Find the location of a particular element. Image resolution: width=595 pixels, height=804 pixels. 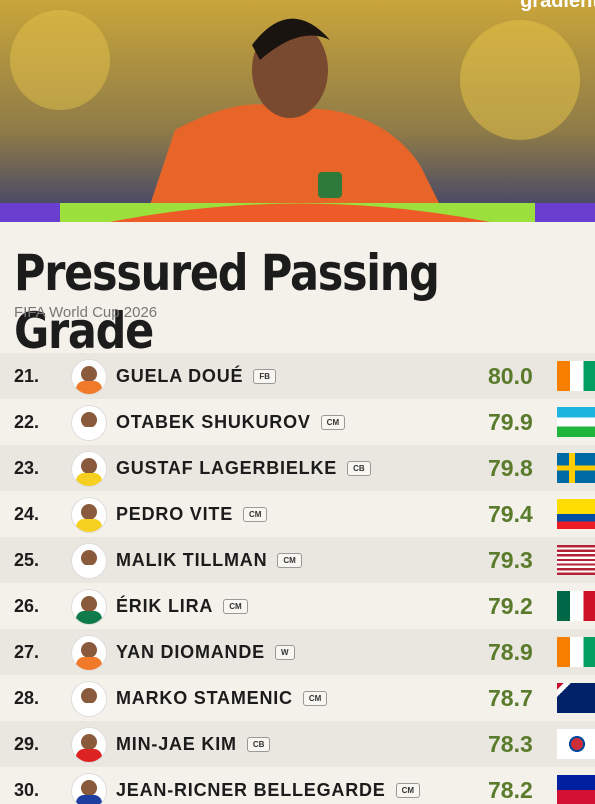

grade: 80.0 is located at coordinates (510, 375).